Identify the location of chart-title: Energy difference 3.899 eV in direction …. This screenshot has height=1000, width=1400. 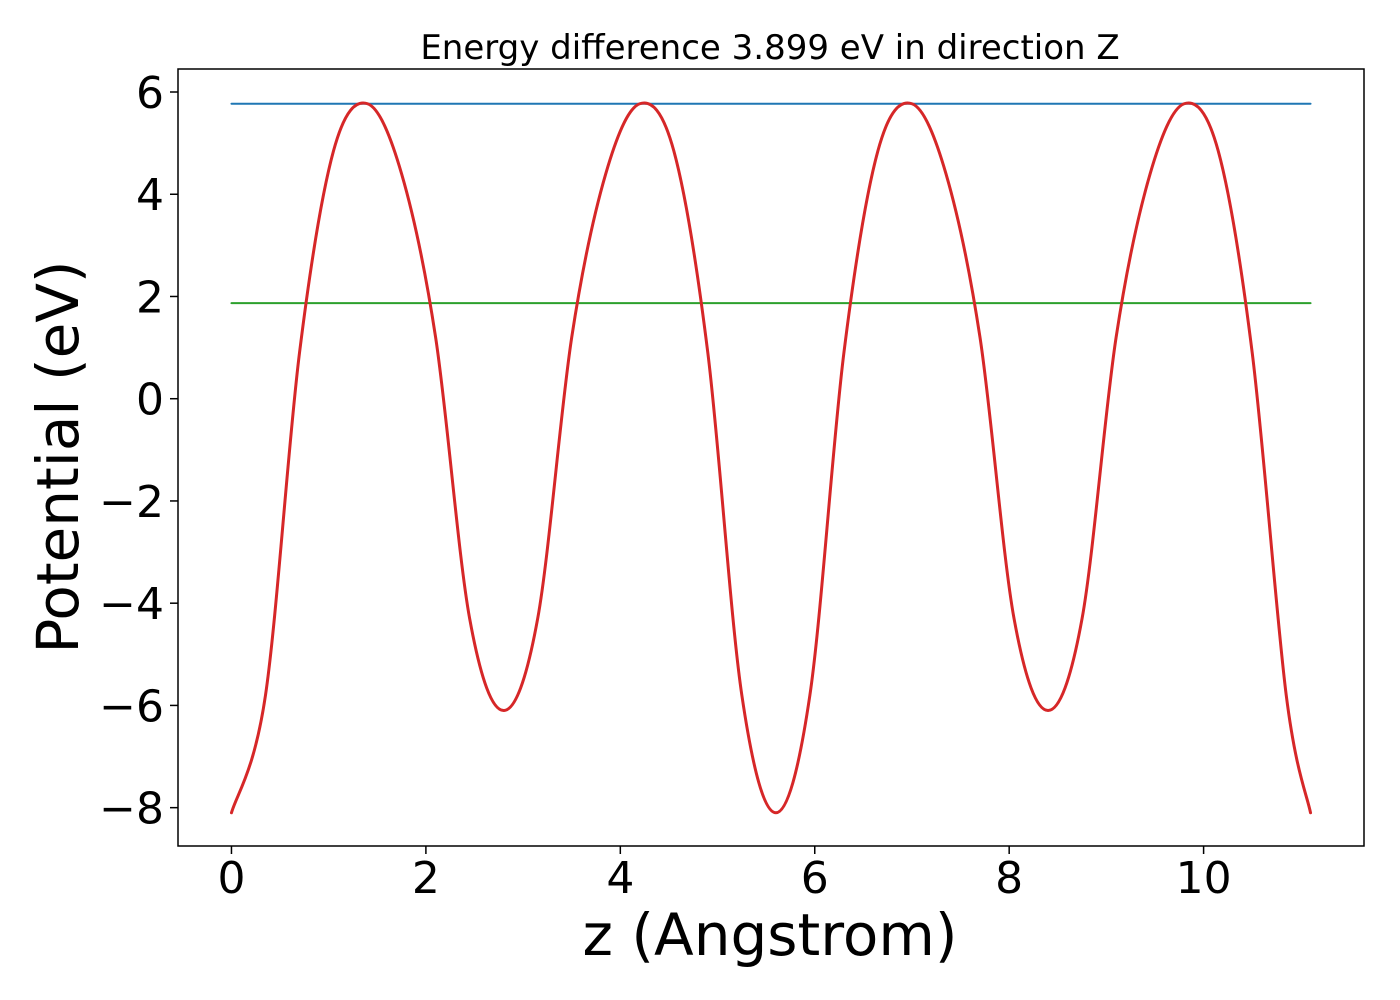
(769, 48).